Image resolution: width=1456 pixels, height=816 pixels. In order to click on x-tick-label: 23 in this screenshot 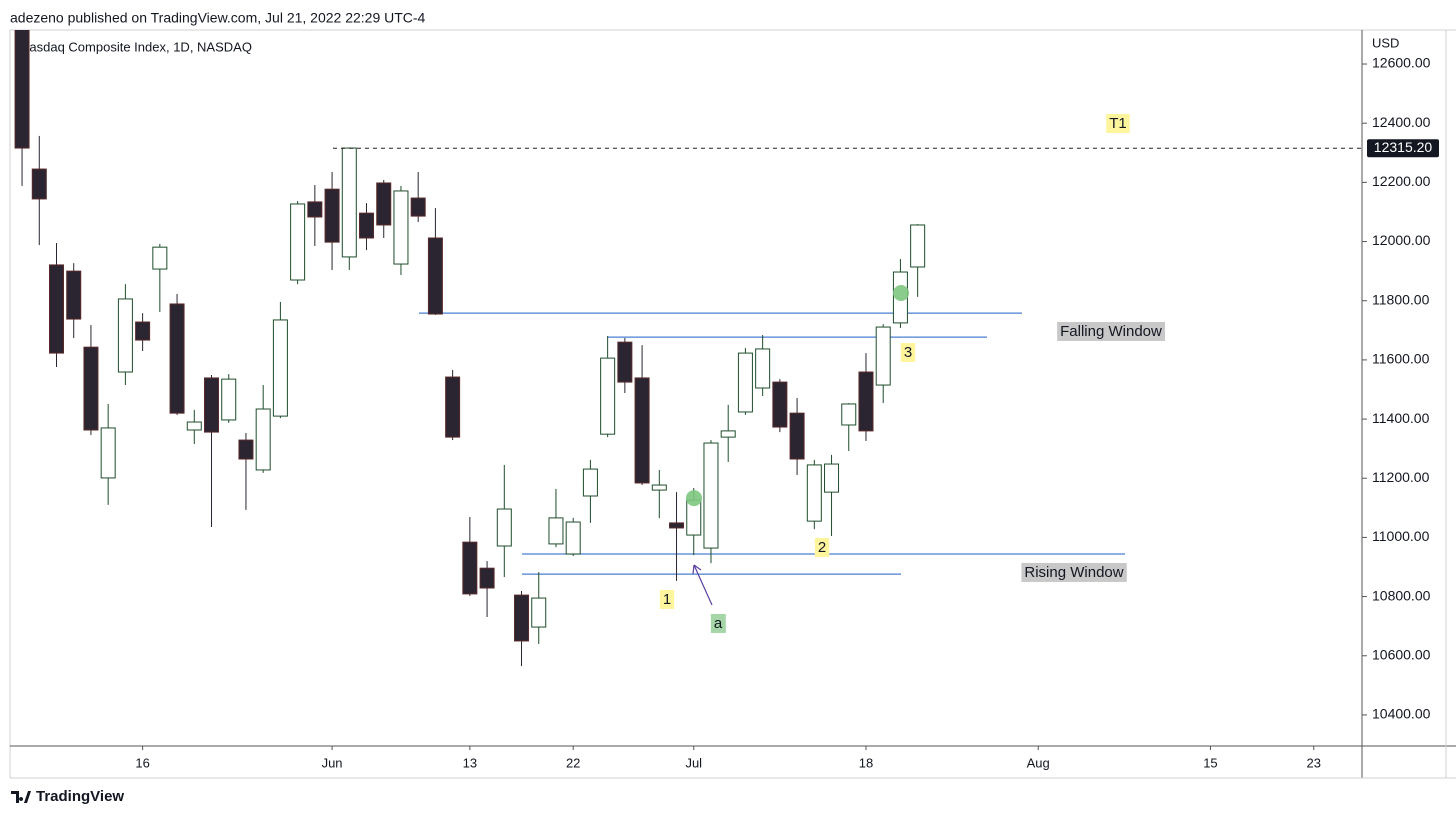, I will do `click(1314, 762)`.